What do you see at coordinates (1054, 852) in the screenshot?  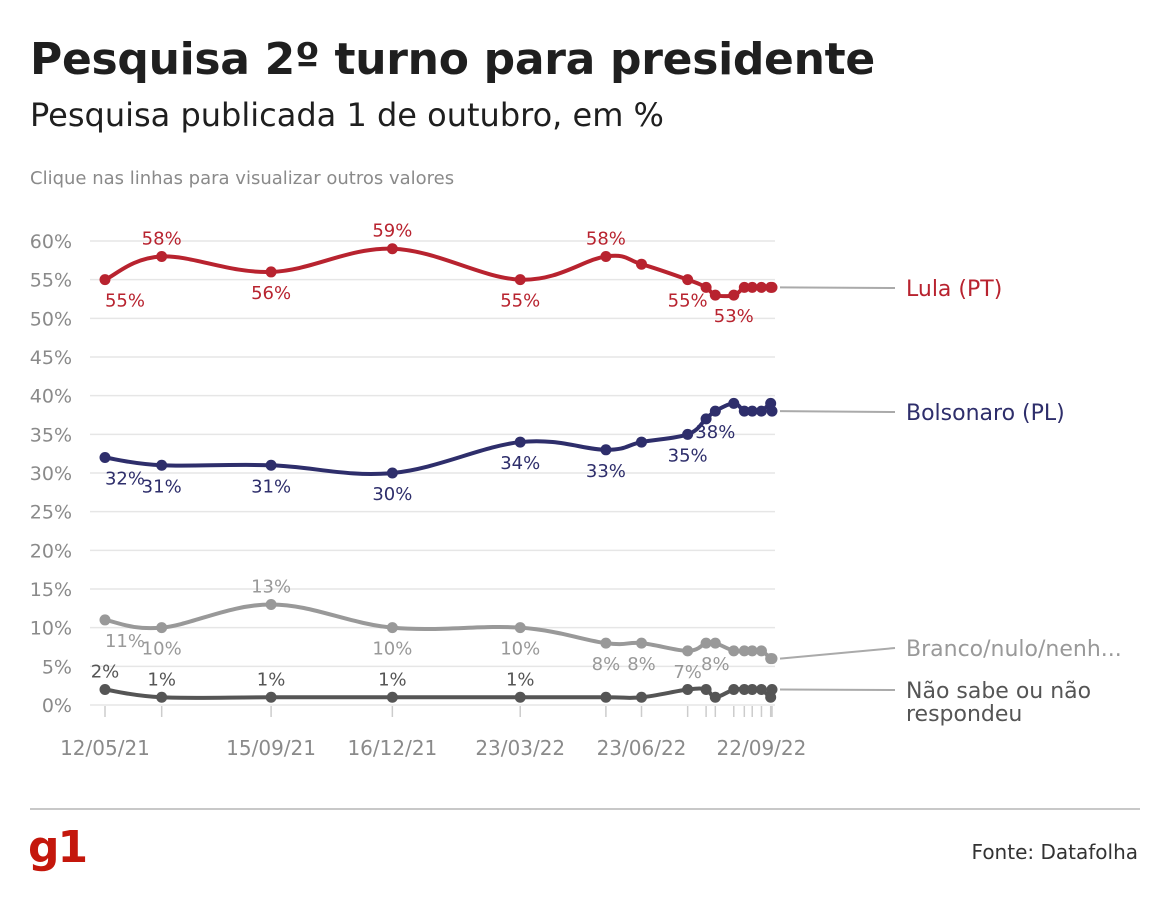 I see `source-note: Fonte: Datafolha` at bounding box center [1054, 852].